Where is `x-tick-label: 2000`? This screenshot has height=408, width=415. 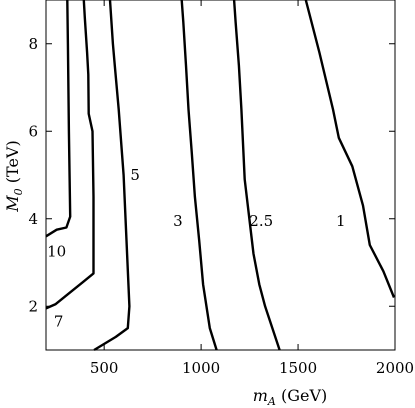
x-tick-label: 2000 is located at coordinates (395, 368).